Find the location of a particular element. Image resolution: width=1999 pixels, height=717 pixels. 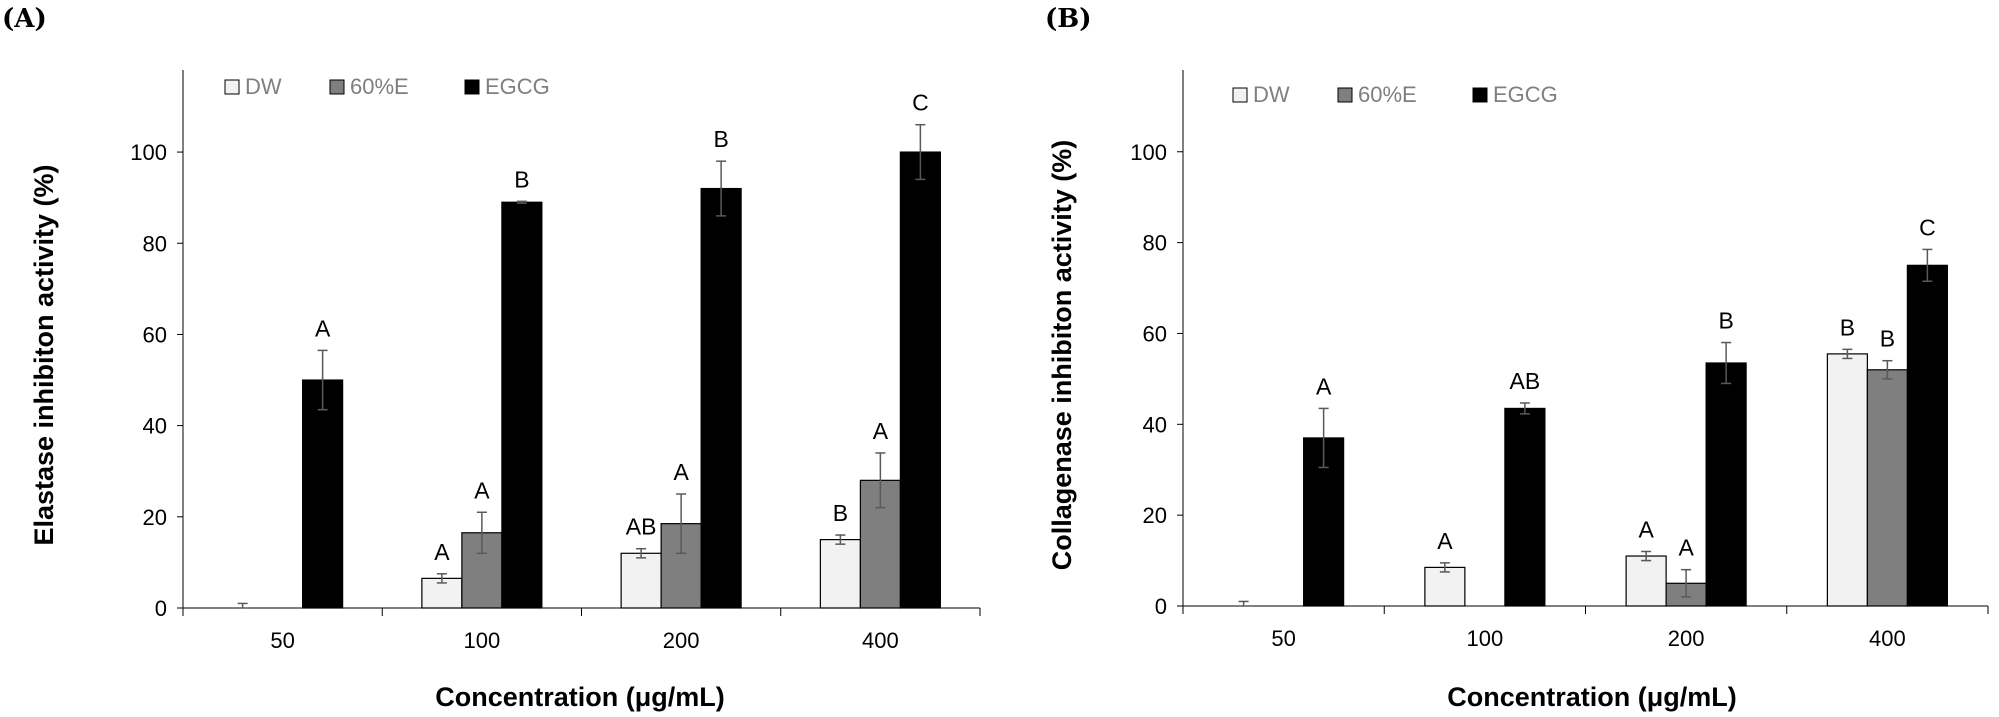

panel-a-y-tick-label: 100 is located at coordinates (148, 152).